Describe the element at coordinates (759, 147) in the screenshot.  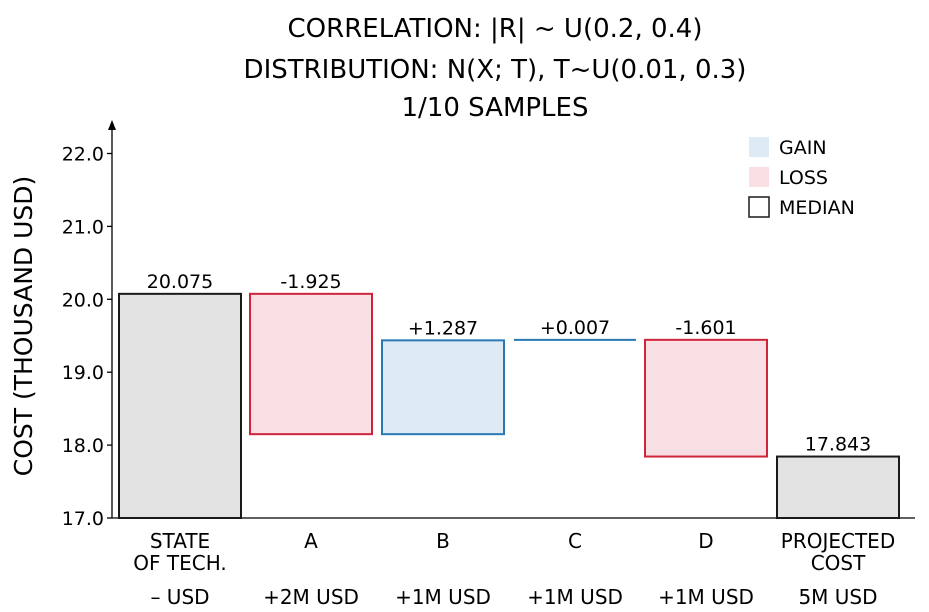
I see `legend-swatch-gain` at that location.